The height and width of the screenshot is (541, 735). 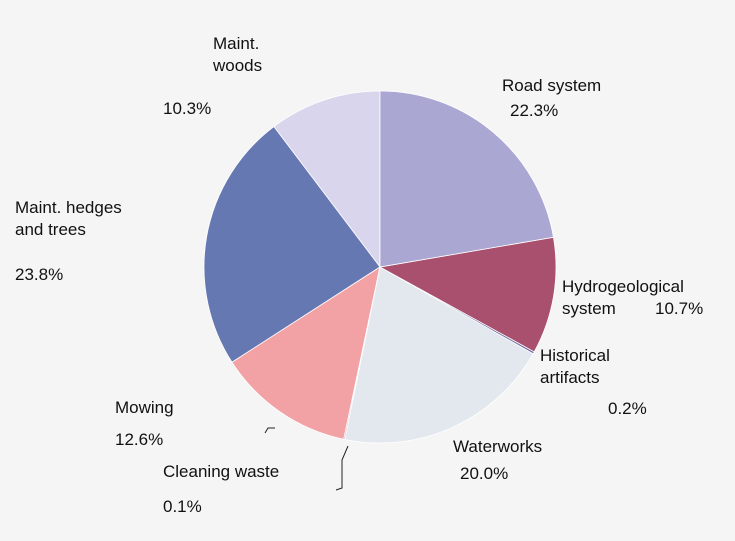 I want to click on value-label: 10.7%, so click(x=679, y=308).